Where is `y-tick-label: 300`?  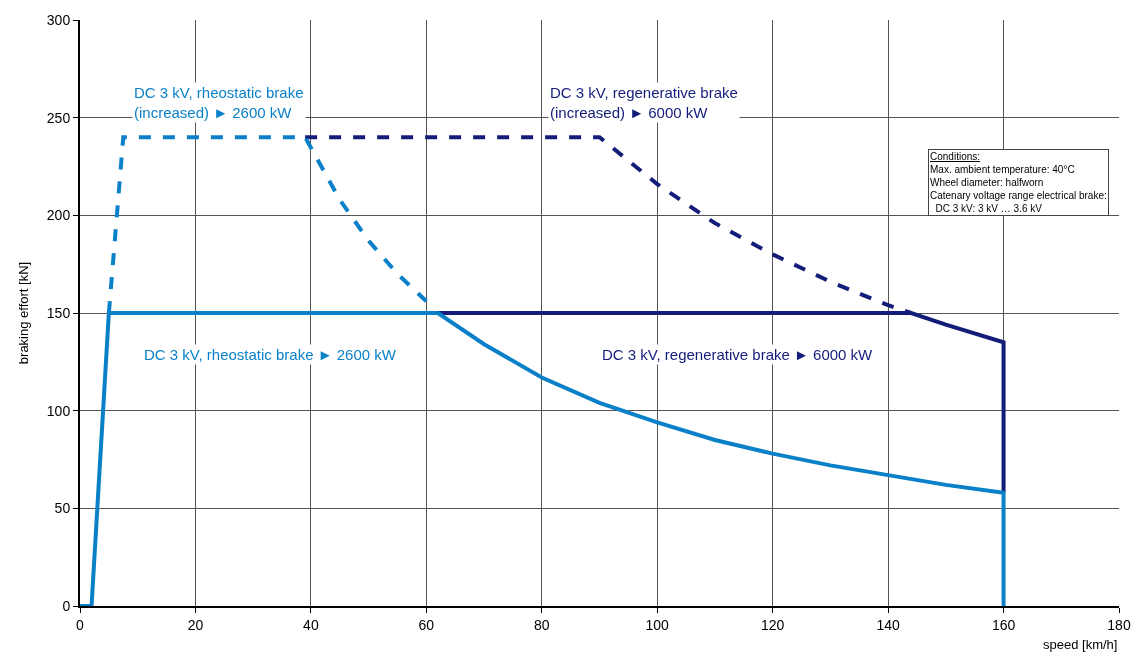 y-tick-label: 300 is located at coordinates (58, 19).